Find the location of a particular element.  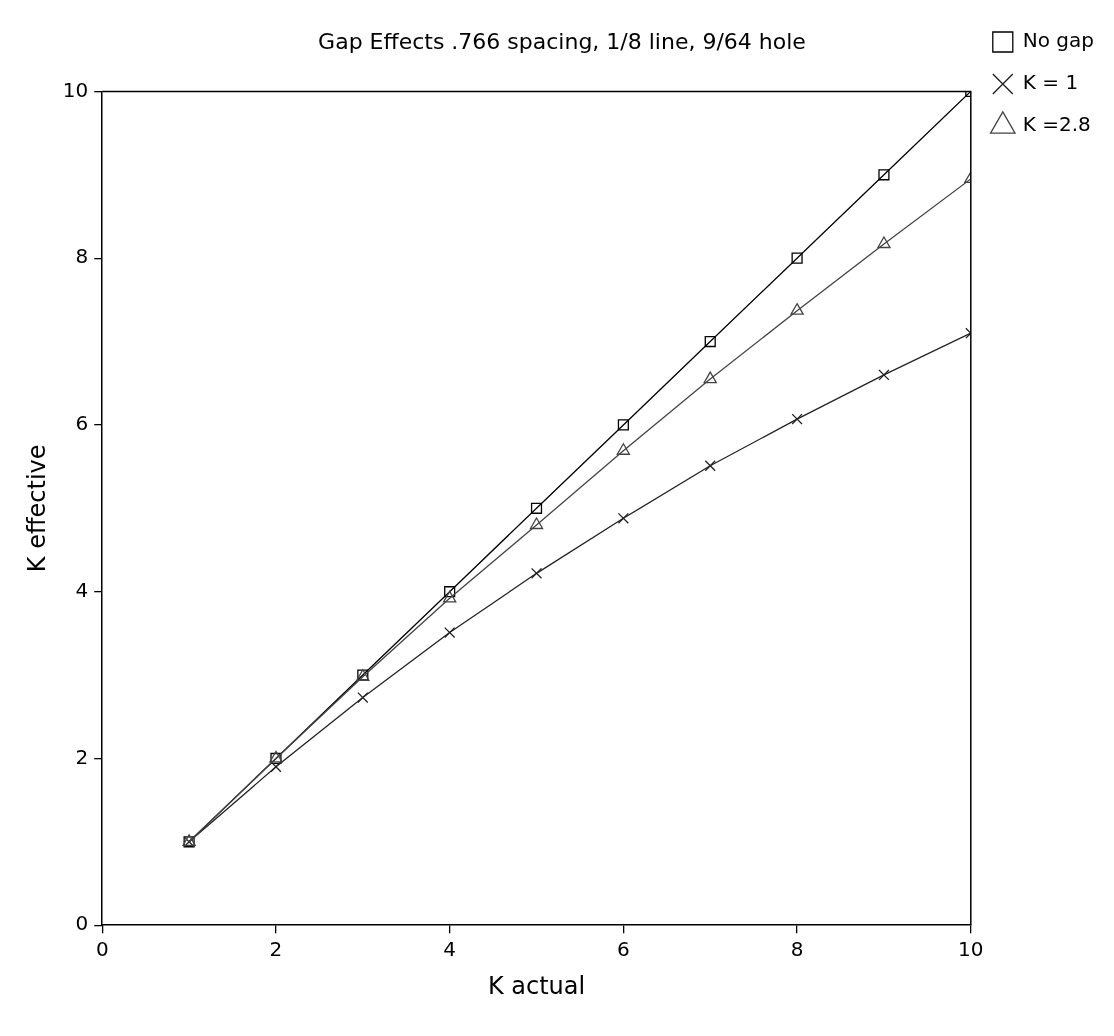

y-tick-label: 6 is located at coordinates (82, 423).